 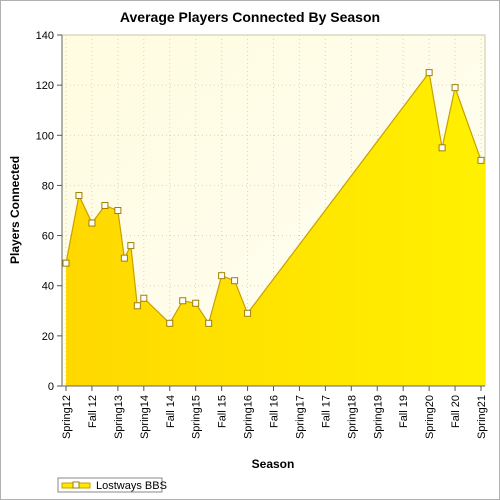 What do you see at coordinates (482, 417) in the screenshot?
I see `x-tick-label: Spring21` at bounding box center [482, 417].